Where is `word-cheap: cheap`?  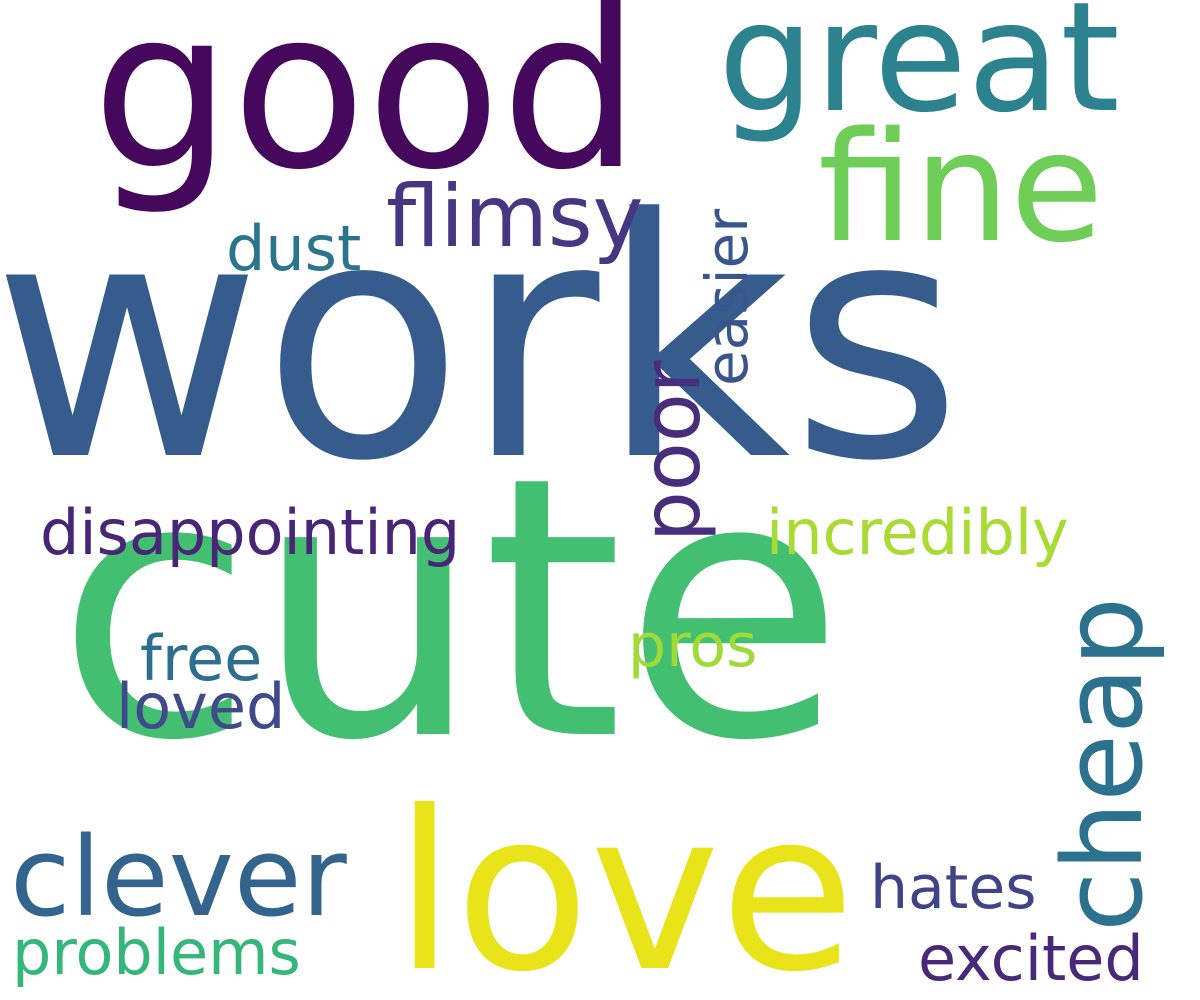
word-cheap: cheap is located at coordinates (1103, 764).